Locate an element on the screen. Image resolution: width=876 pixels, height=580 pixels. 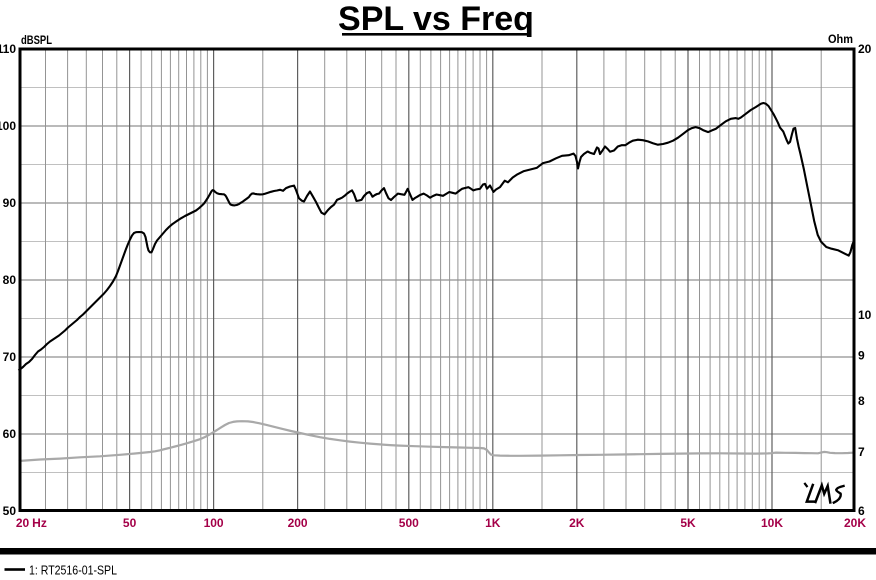
svg-text: 60 is located at coordinates (10, 434).